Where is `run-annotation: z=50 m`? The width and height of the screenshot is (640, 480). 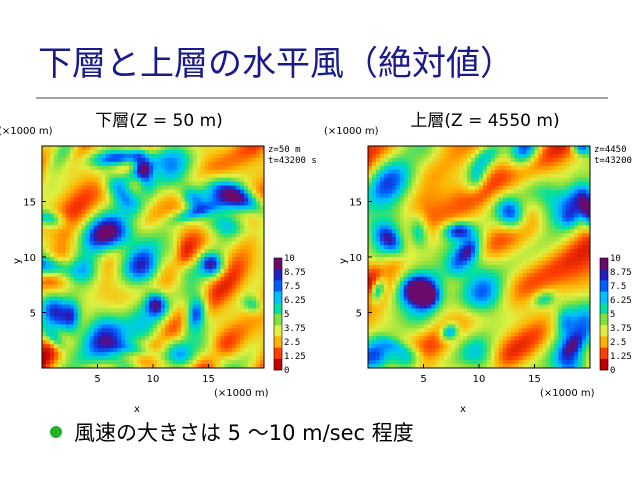
run-annotation: z=50 m is located at coordinates (284, 150).